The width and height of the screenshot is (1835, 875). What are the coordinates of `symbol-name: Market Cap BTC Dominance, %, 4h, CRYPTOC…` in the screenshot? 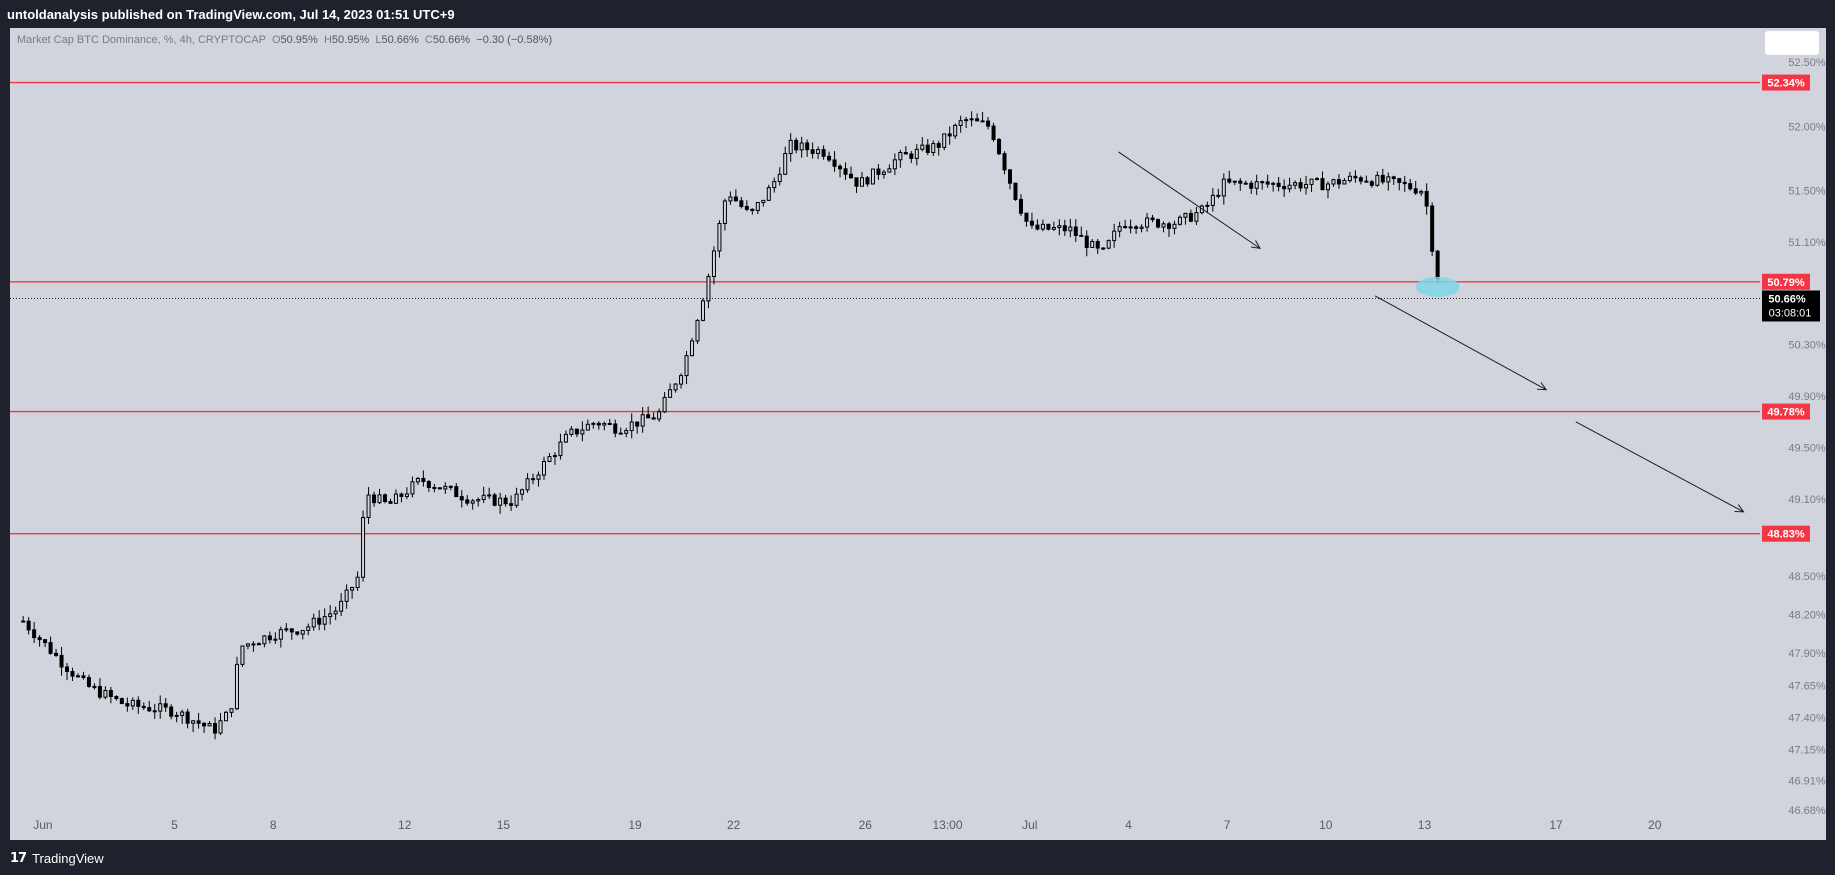 It's located at (141, 40).